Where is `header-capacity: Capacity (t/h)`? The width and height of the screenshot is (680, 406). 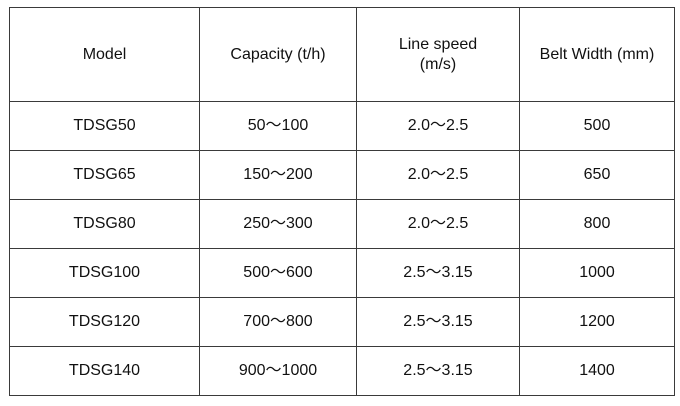 header-capacity: Capacity (t/h) is located at coordinates (278, 54).